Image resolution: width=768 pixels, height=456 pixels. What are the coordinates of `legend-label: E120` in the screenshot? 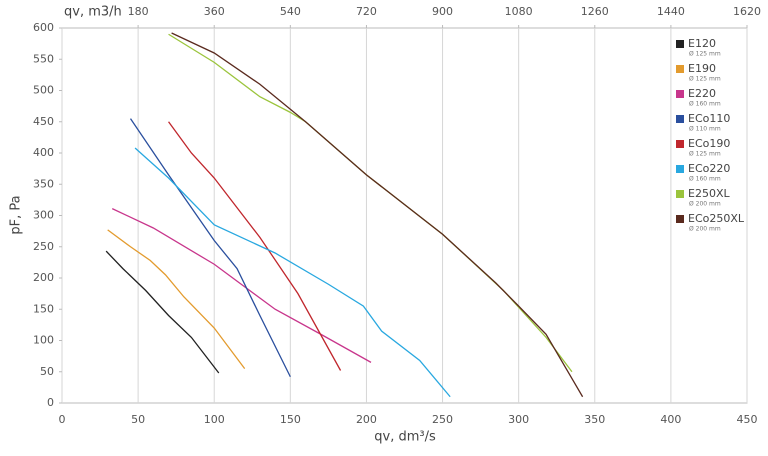 It's located at (702, 43).